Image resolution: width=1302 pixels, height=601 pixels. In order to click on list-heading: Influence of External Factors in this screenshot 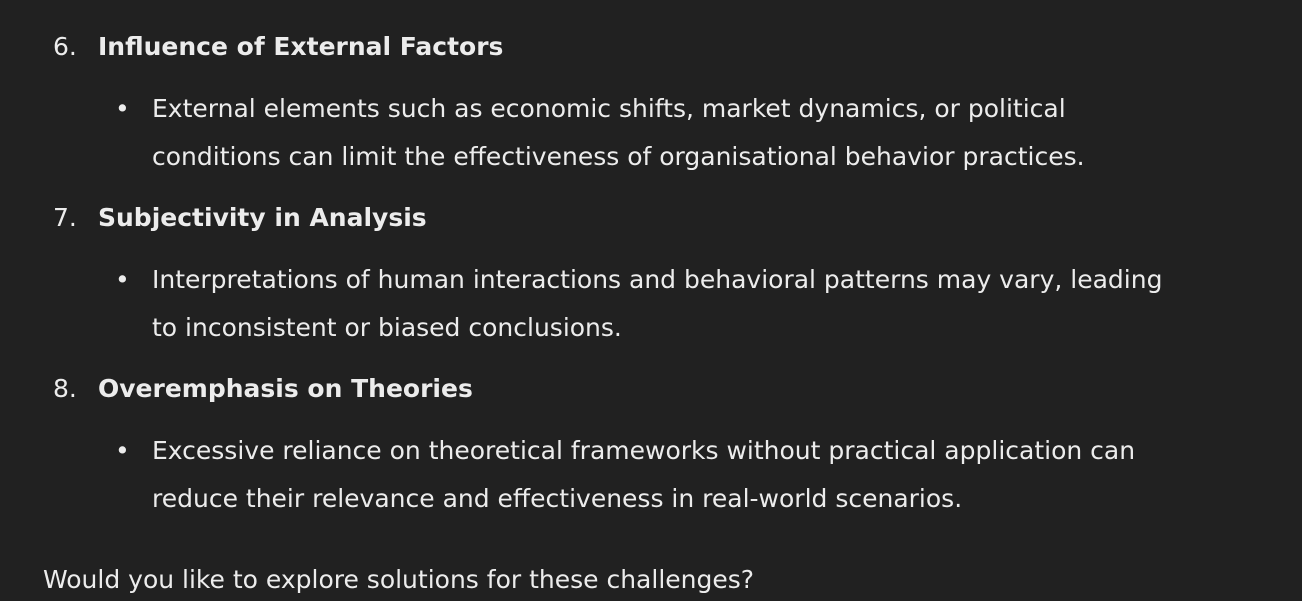, I will do `click(301, 46)`.